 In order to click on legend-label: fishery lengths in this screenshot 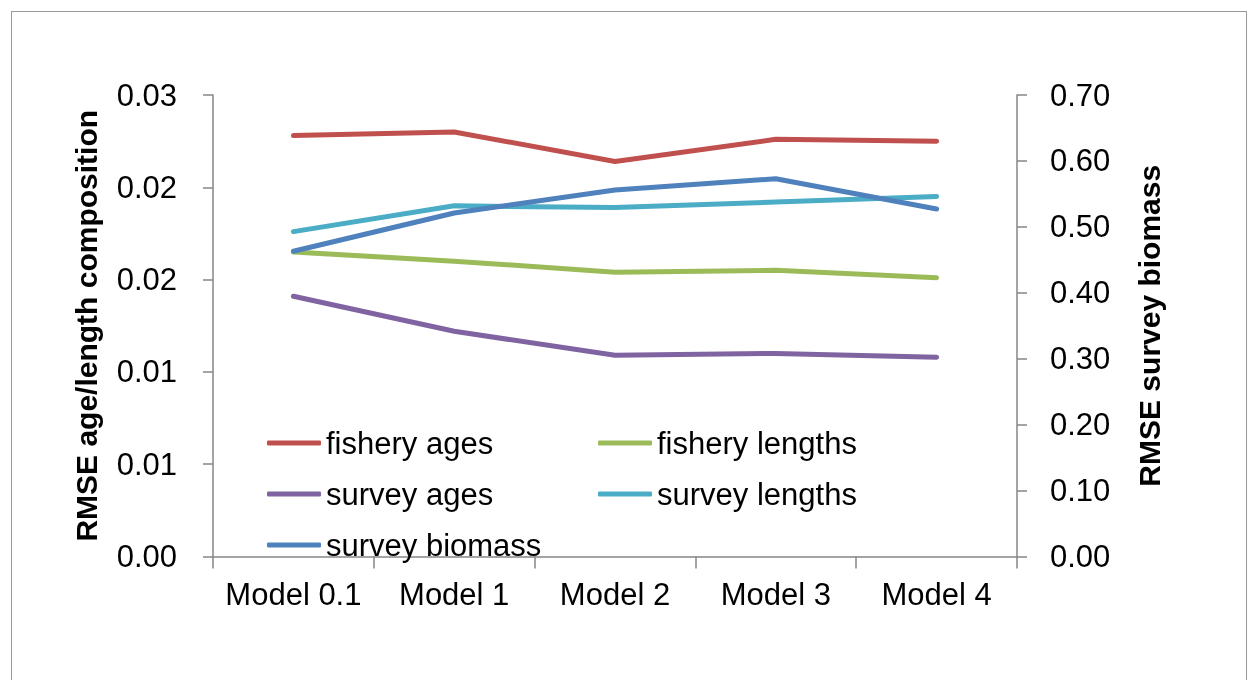, I will do `click(757, 443)`.